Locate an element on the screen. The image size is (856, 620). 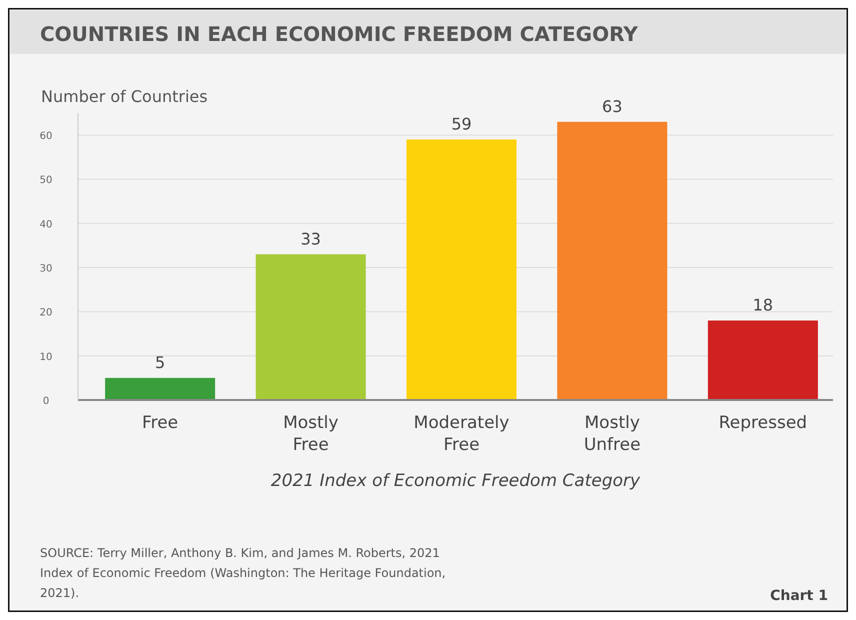
y-tick-label: 60 is located at coordinates (46, 136).